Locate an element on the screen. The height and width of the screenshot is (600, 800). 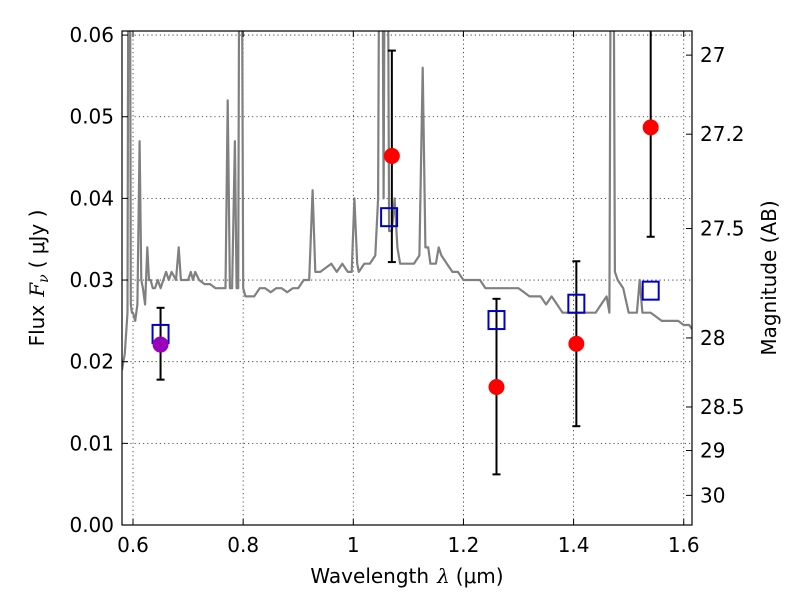
y2-tick-label: 27.2 is located at coordinates (722, 134).